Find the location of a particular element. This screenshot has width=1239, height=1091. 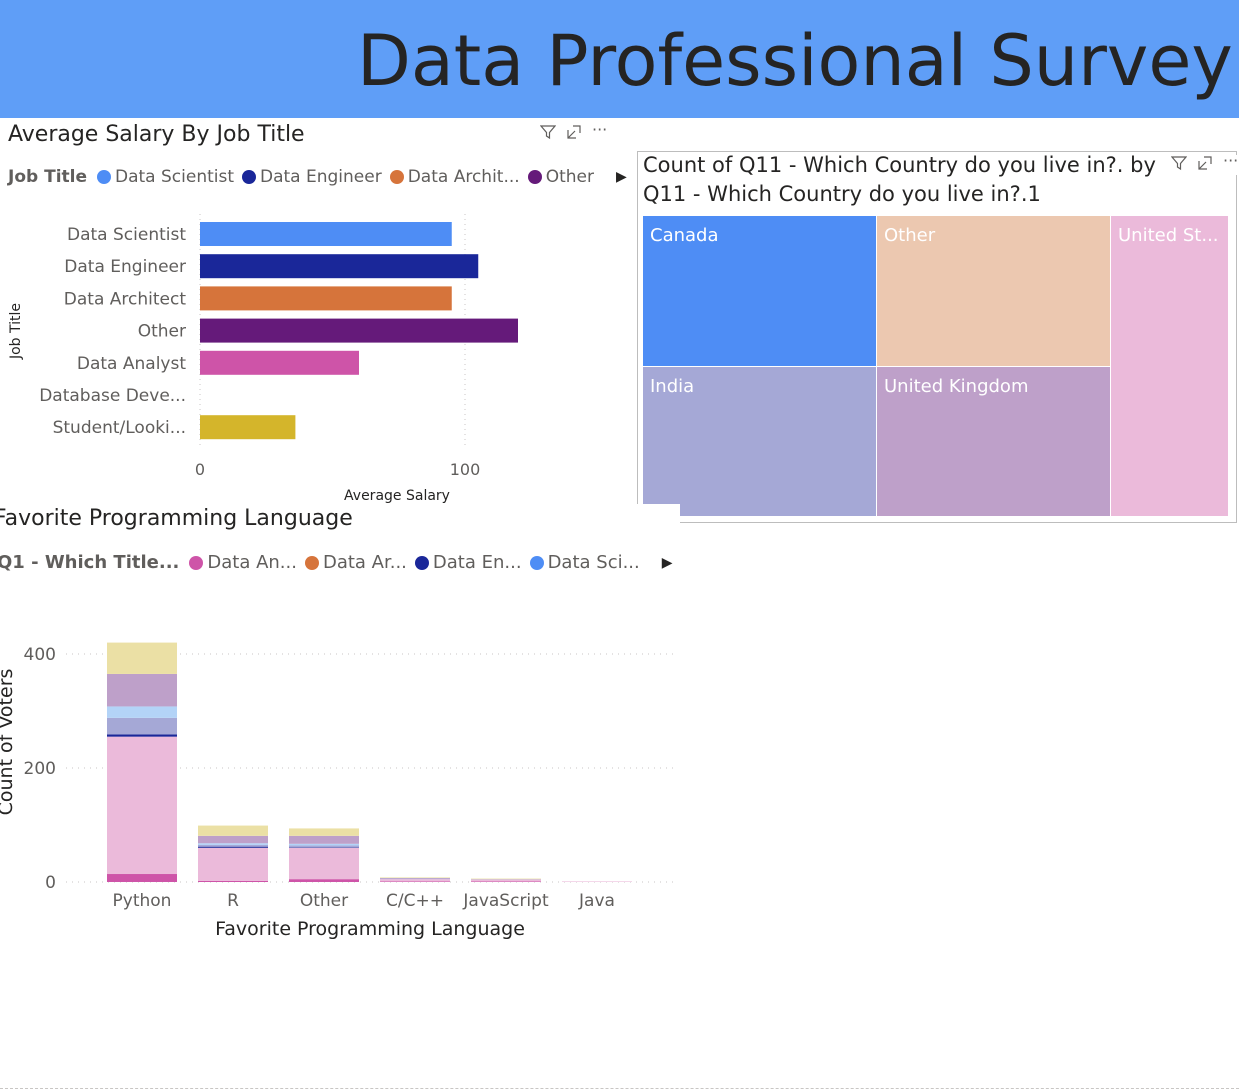

y-tick-label: 200 is located at coordinates (40, 769).